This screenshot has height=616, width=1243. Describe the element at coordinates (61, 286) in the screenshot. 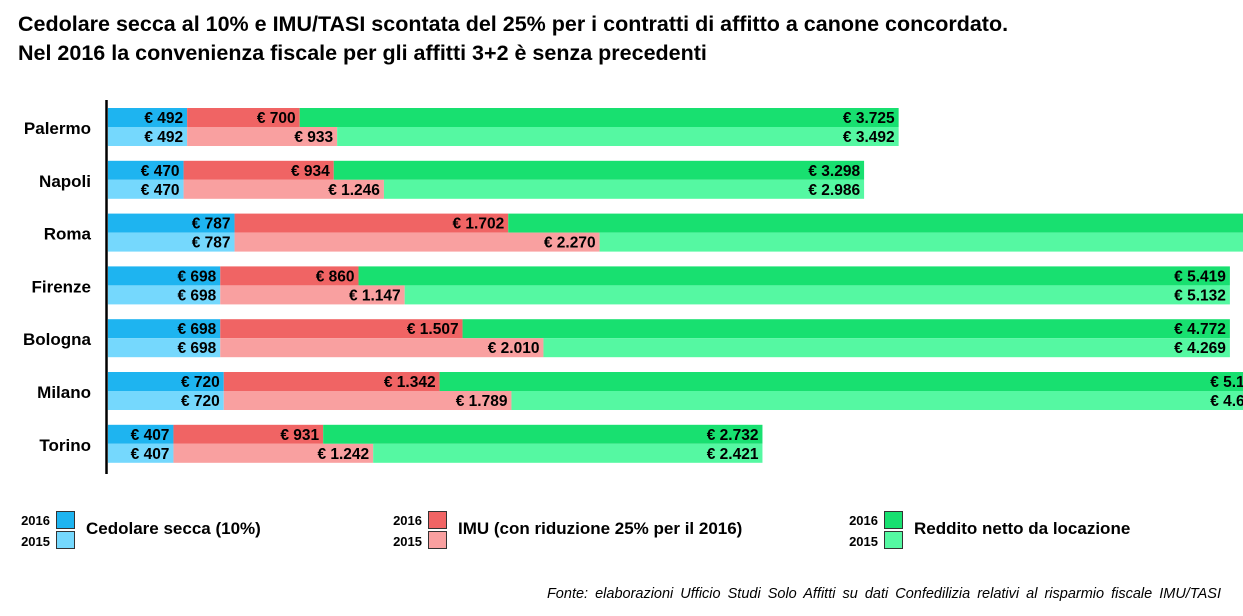

I see `category-label: Firenze` at that location.